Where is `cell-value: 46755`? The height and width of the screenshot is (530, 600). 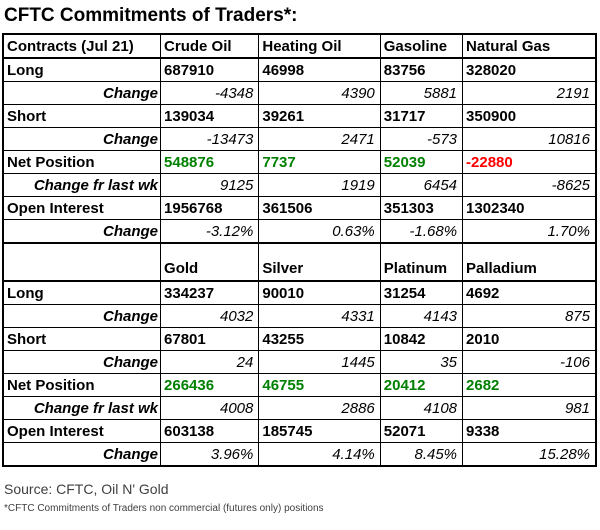 cell-value: 46755 is located at coordinates (319, 385).